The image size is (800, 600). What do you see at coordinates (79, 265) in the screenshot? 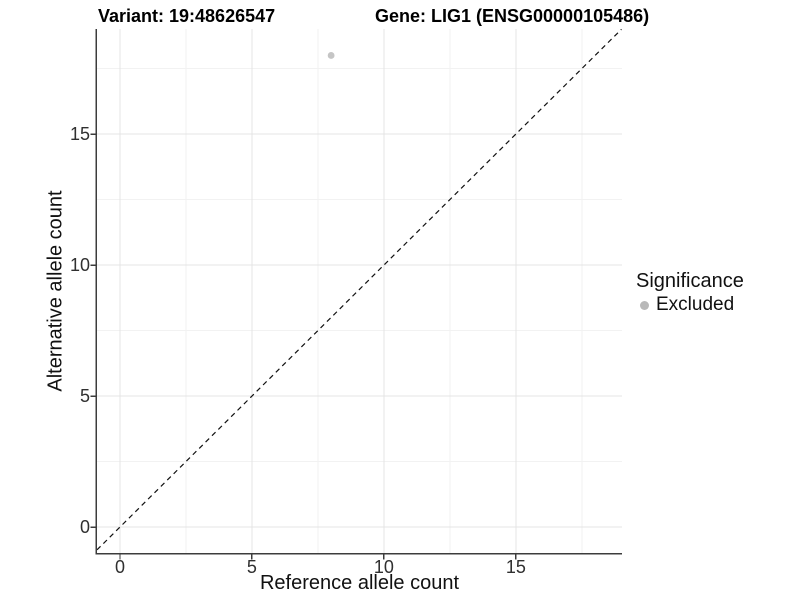
I see `y-tick-label: 10` at bounding box center [79, 265].